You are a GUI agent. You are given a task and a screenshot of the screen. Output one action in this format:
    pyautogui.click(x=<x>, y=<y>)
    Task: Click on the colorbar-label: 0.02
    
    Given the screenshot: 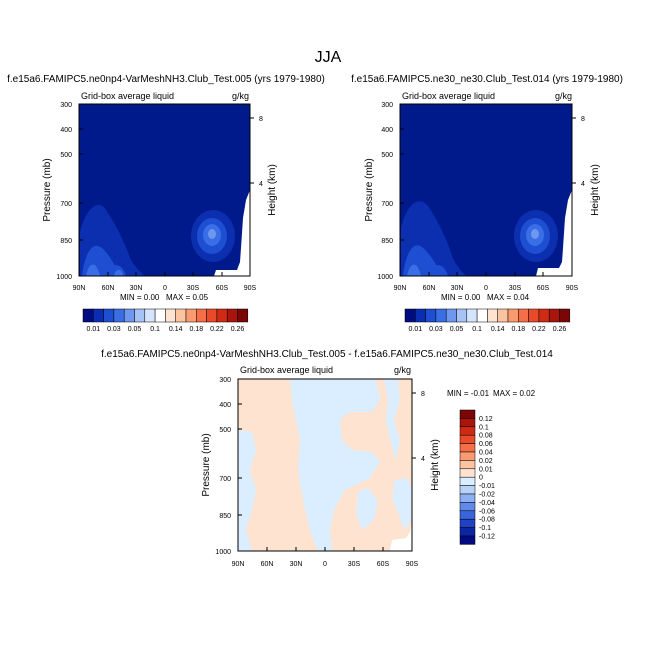 What is the action you would take?
    pyautogui.click(x=486, y=461)
    